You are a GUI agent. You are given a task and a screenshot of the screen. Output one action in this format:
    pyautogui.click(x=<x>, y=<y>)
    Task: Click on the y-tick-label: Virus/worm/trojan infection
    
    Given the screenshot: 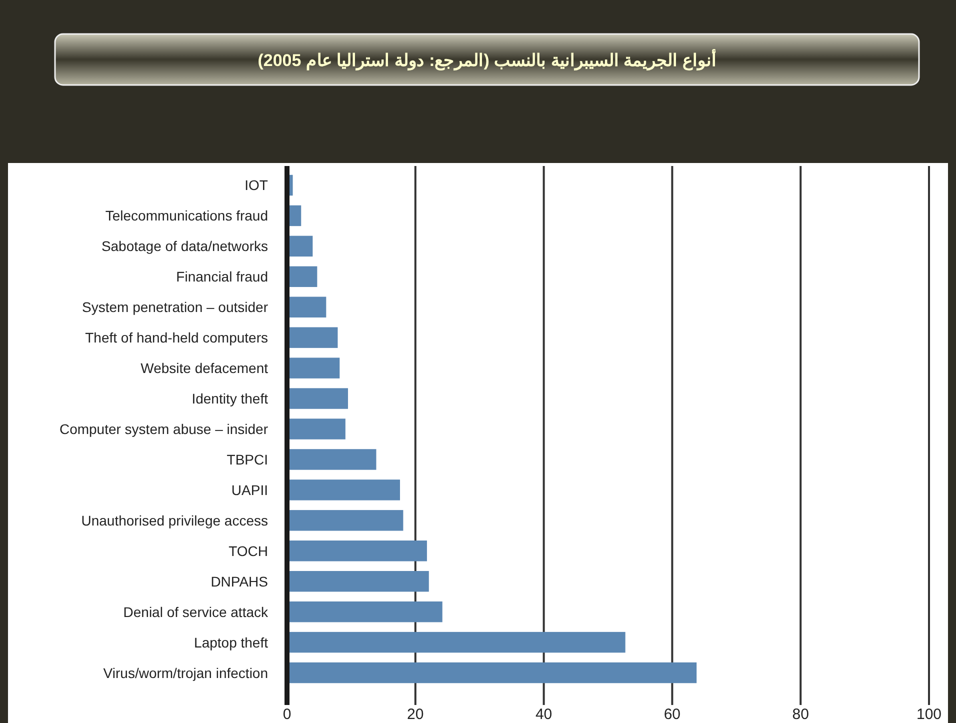 What is the action you would take?
    pyautogui.click(x=185, y=672)
    